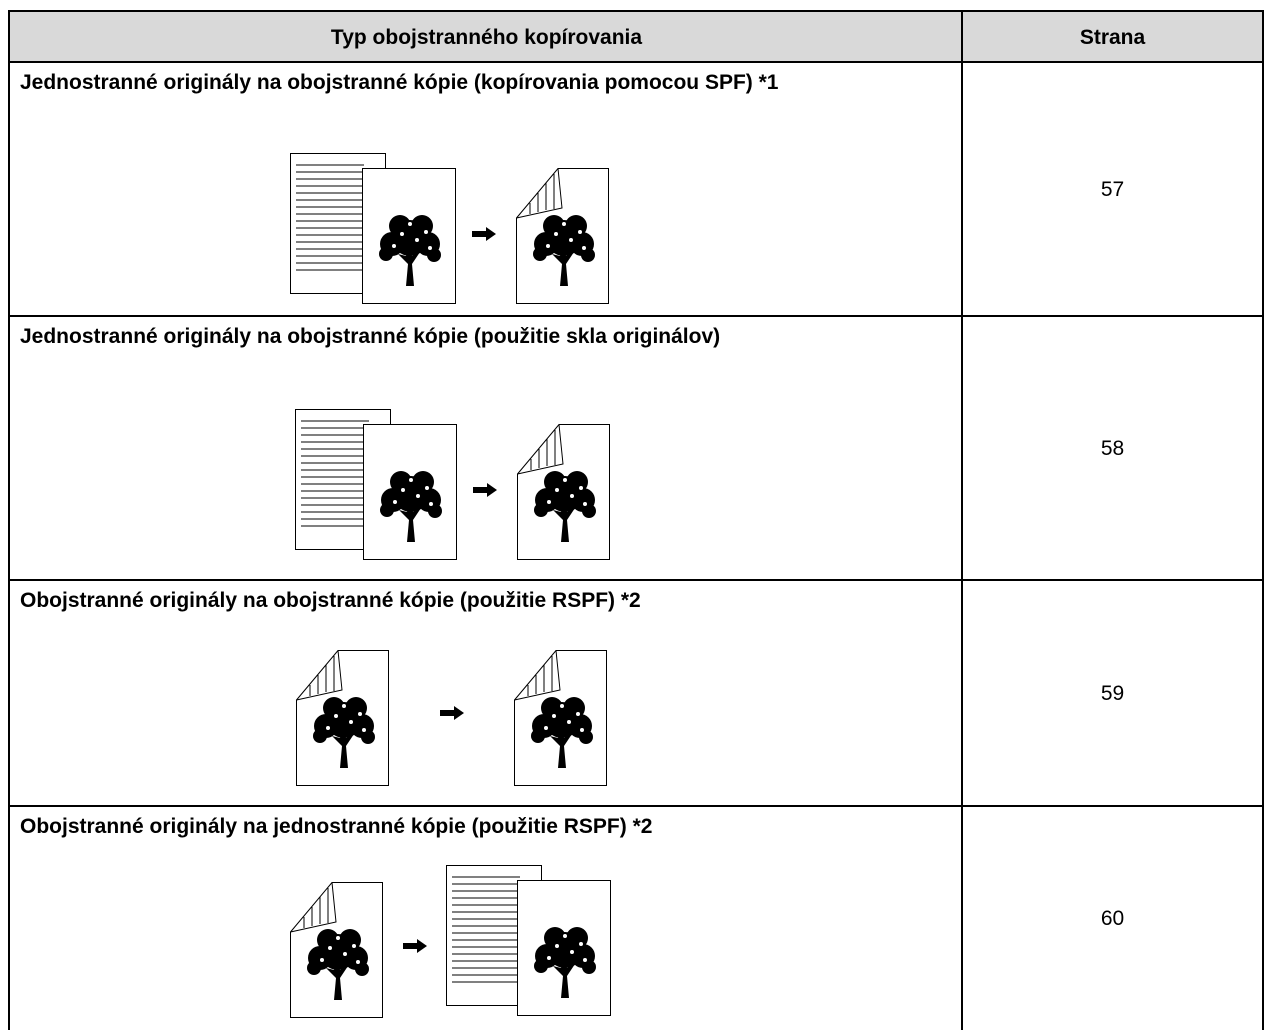 This screenshot has height=1030, width=1269. I want to click on page-number: 57, so click(1112, 189).